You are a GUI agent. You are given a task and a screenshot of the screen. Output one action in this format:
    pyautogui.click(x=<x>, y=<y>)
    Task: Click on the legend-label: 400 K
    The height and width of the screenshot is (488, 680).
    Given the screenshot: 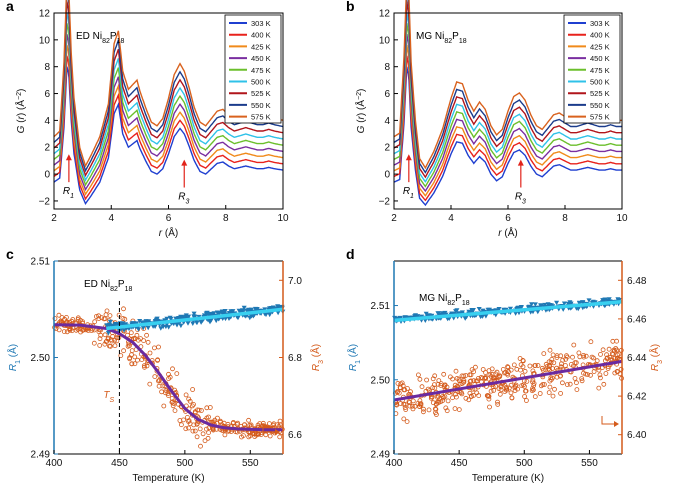 What is the action you would take?
    pyautogui.click(x=261, y=35)
    